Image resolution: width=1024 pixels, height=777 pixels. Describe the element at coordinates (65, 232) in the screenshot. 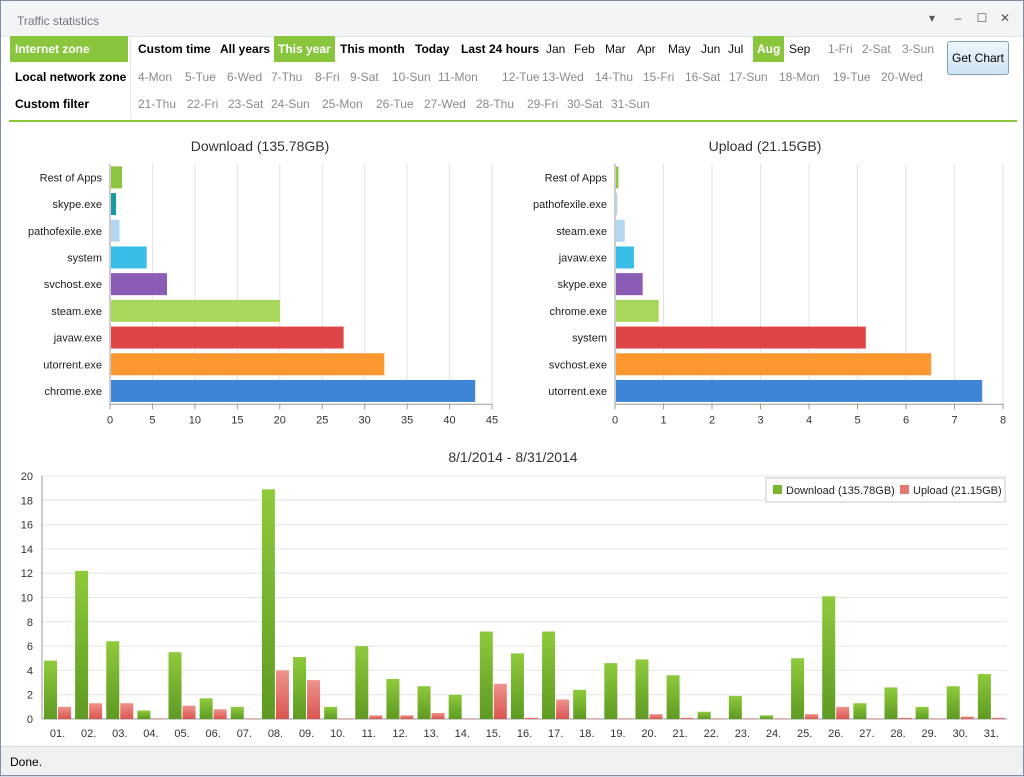

I see `category-label: pathofexile.exe` at that location.